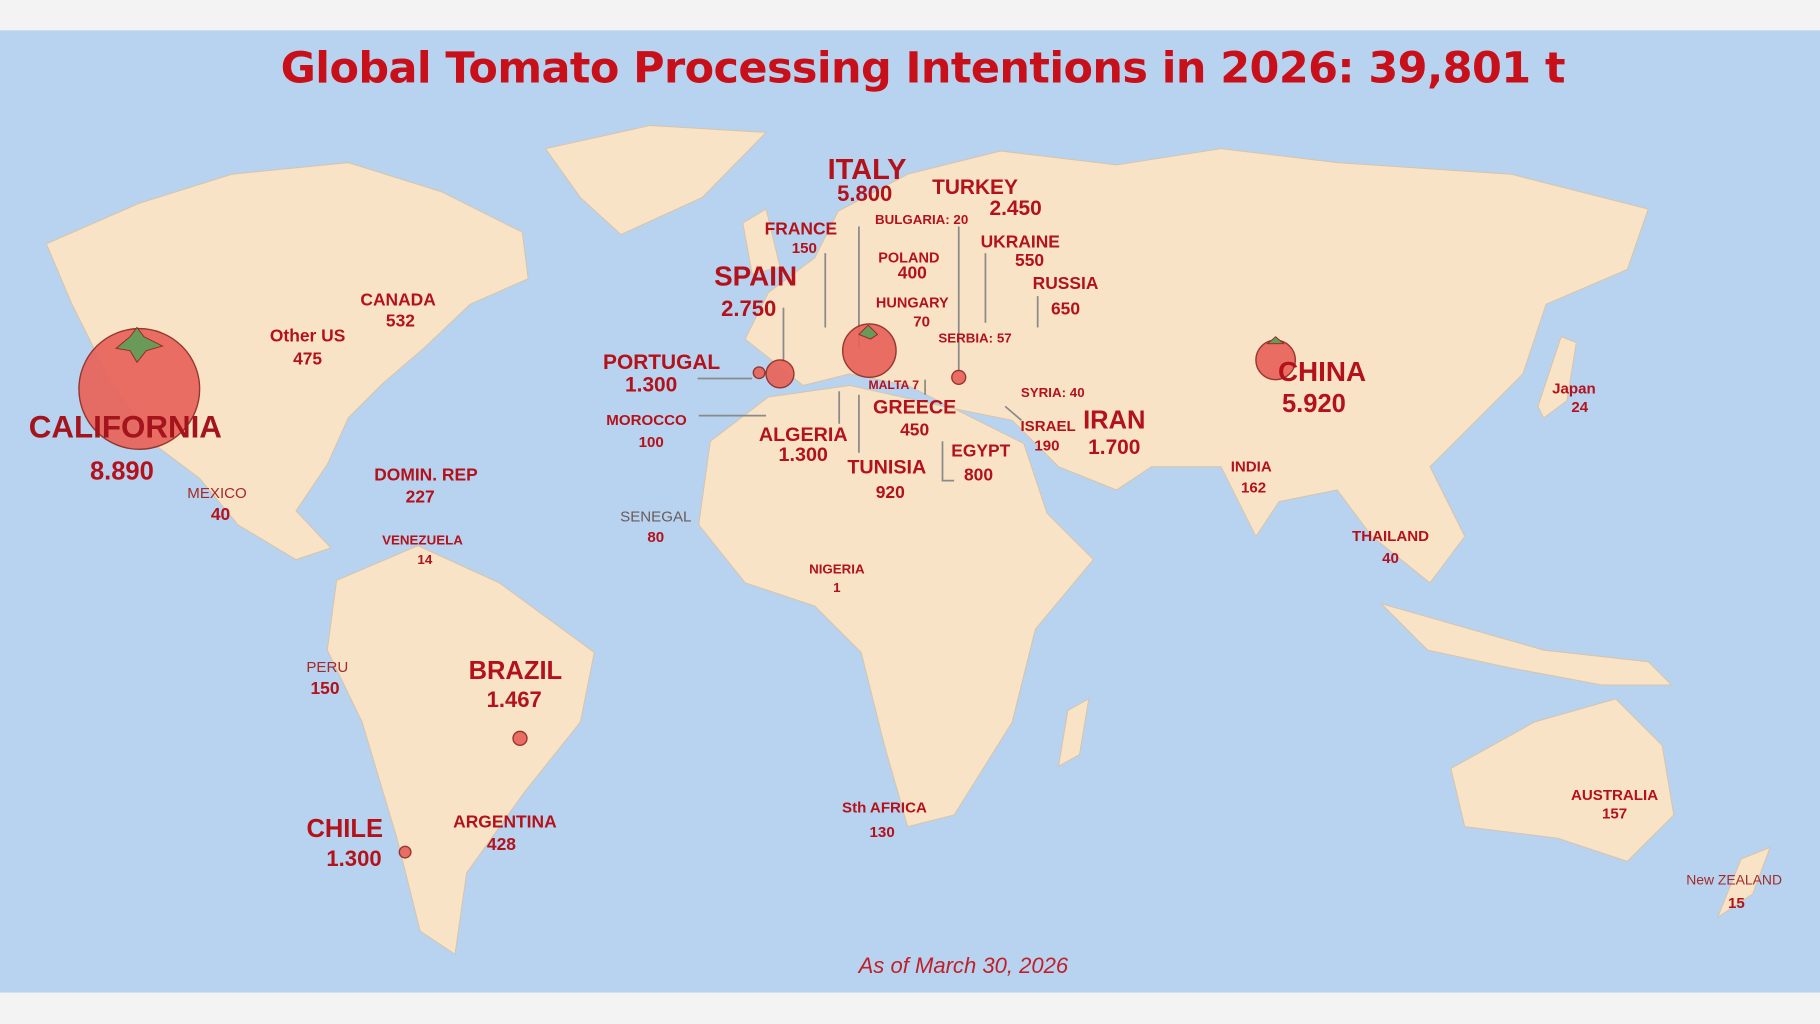 The height and width of the screenshot is (1024, 1820). What do you see at coordinates (1526, 644) in the screenshot?
I see `indonesia` at bounding box center [1526, 644].